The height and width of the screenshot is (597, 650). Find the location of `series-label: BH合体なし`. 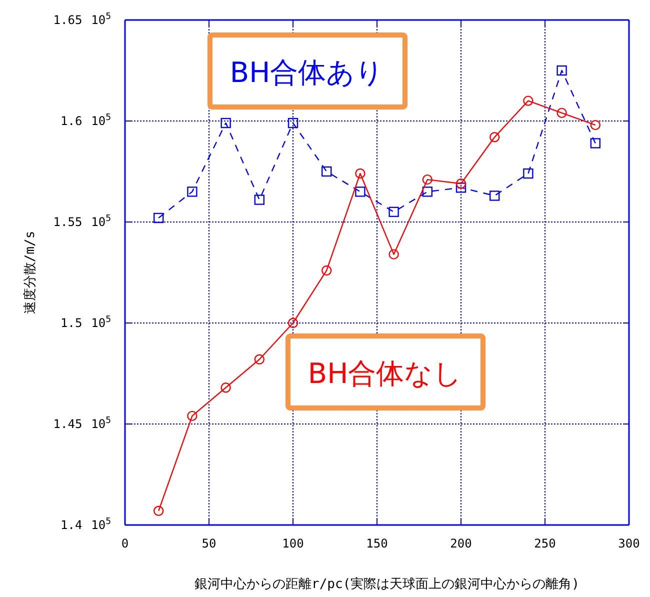

series-label: BH合体なし is located at coordinates (385, 373).